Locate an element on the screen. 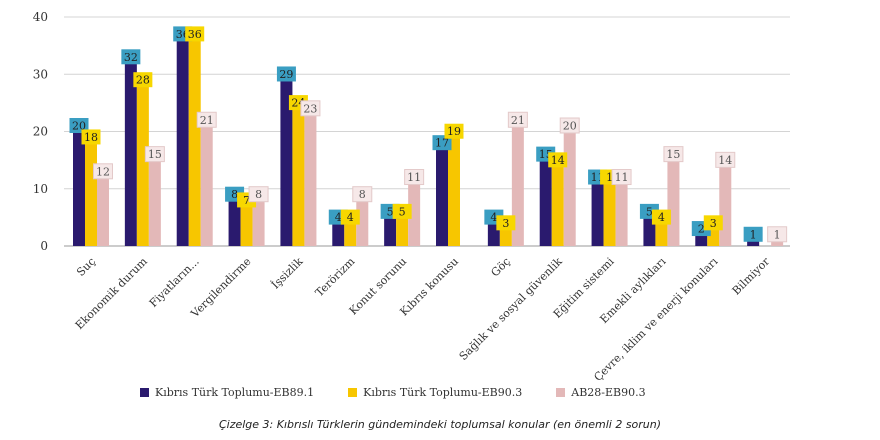 The image size is (880, 440). legend-item-eb90: Kıbrıs Türk Toplumu-EB90.3 is located at coordinates (435, 392).